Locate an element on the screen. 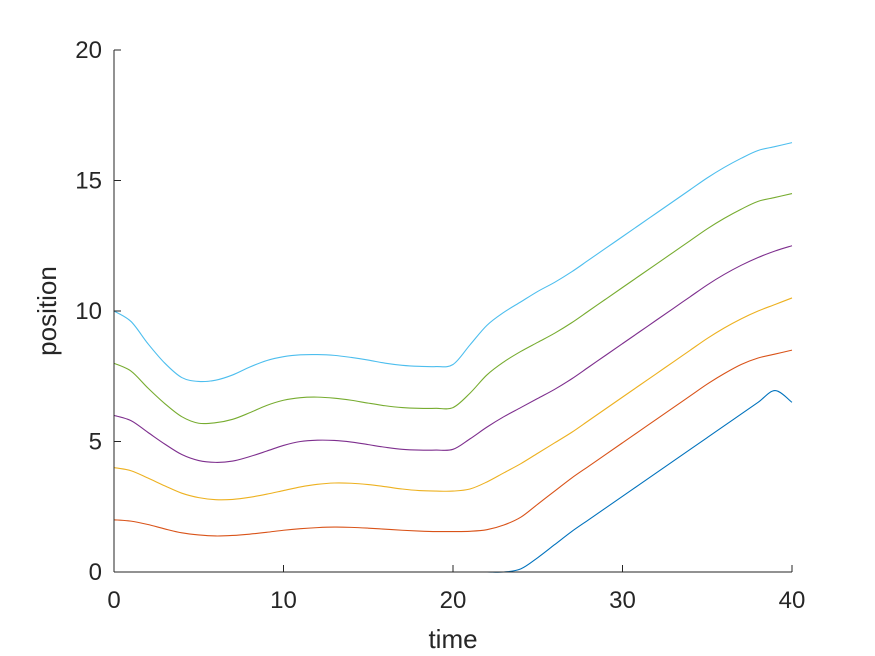 The width and height of the screenshot is (875, 656). x-tick-label: 20 is located at coordinates (453, 600).